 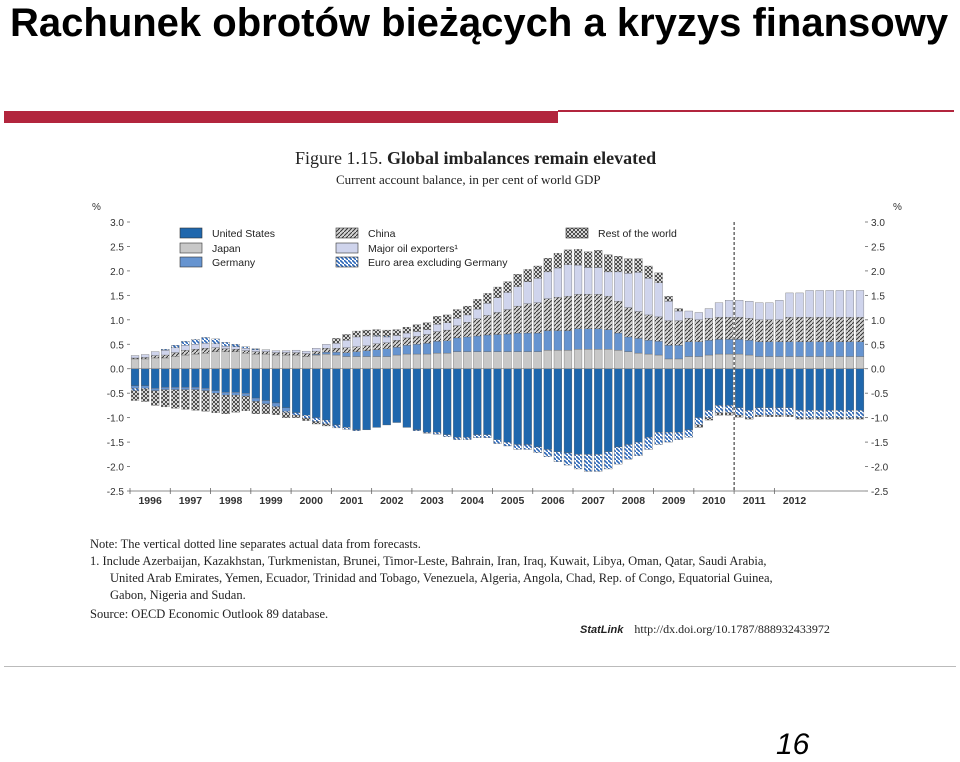 I want to click on x-tick-label: 1997, so click(x=191, y=501).